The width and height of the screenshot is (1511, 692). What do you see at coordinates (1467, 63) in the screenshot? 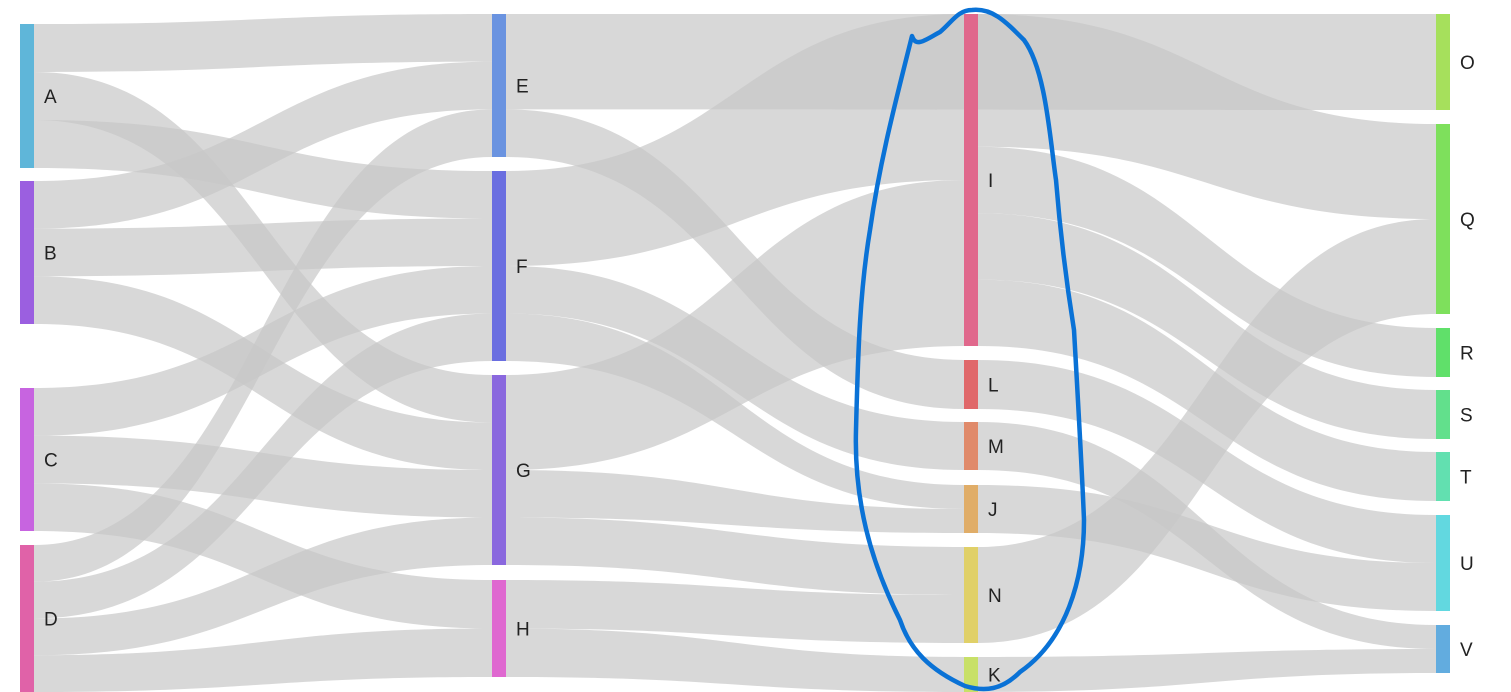
I see `node-label-O: O` at bounding box center [1467, 63].